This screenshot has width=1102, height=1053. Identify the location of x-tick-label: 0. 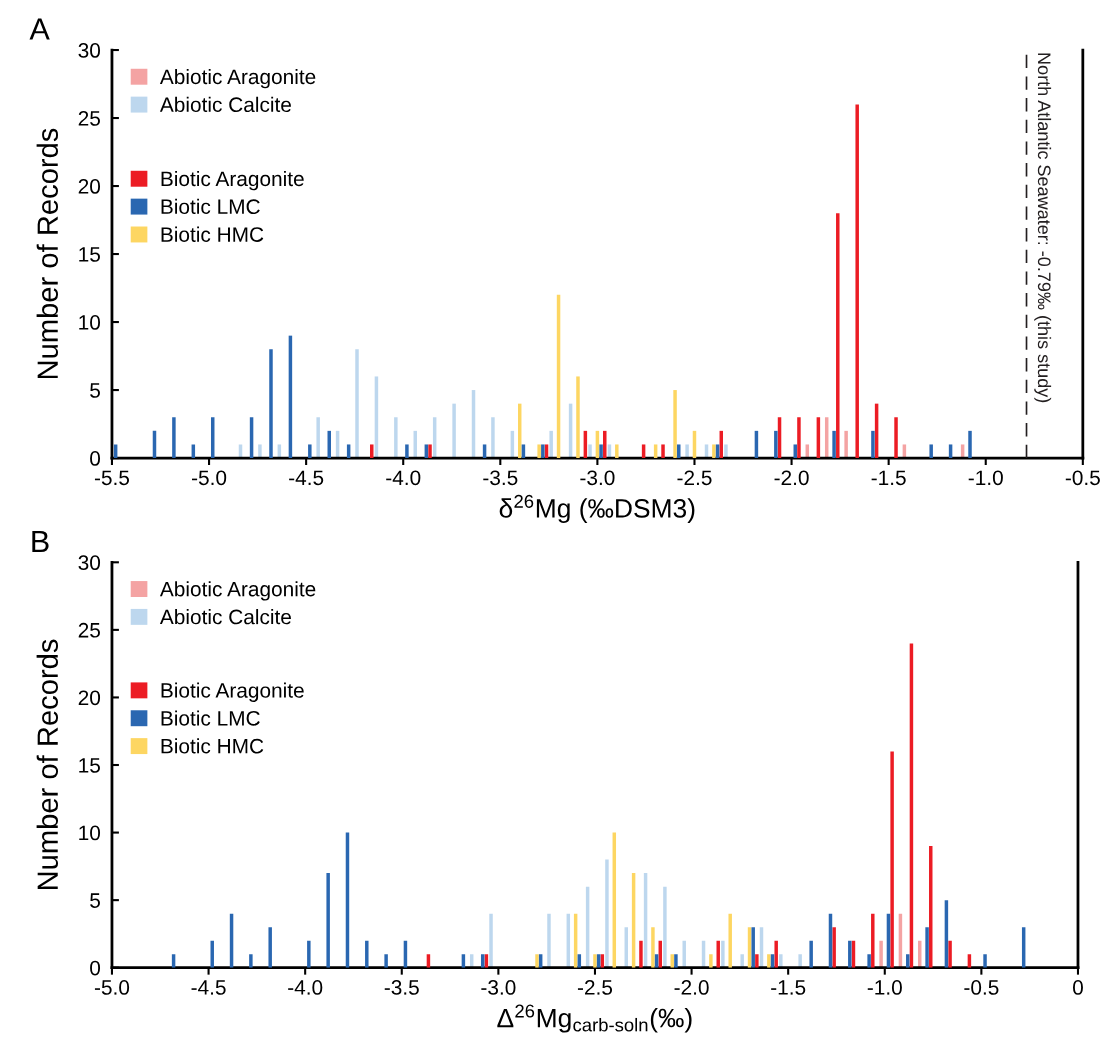
(1078, 987).